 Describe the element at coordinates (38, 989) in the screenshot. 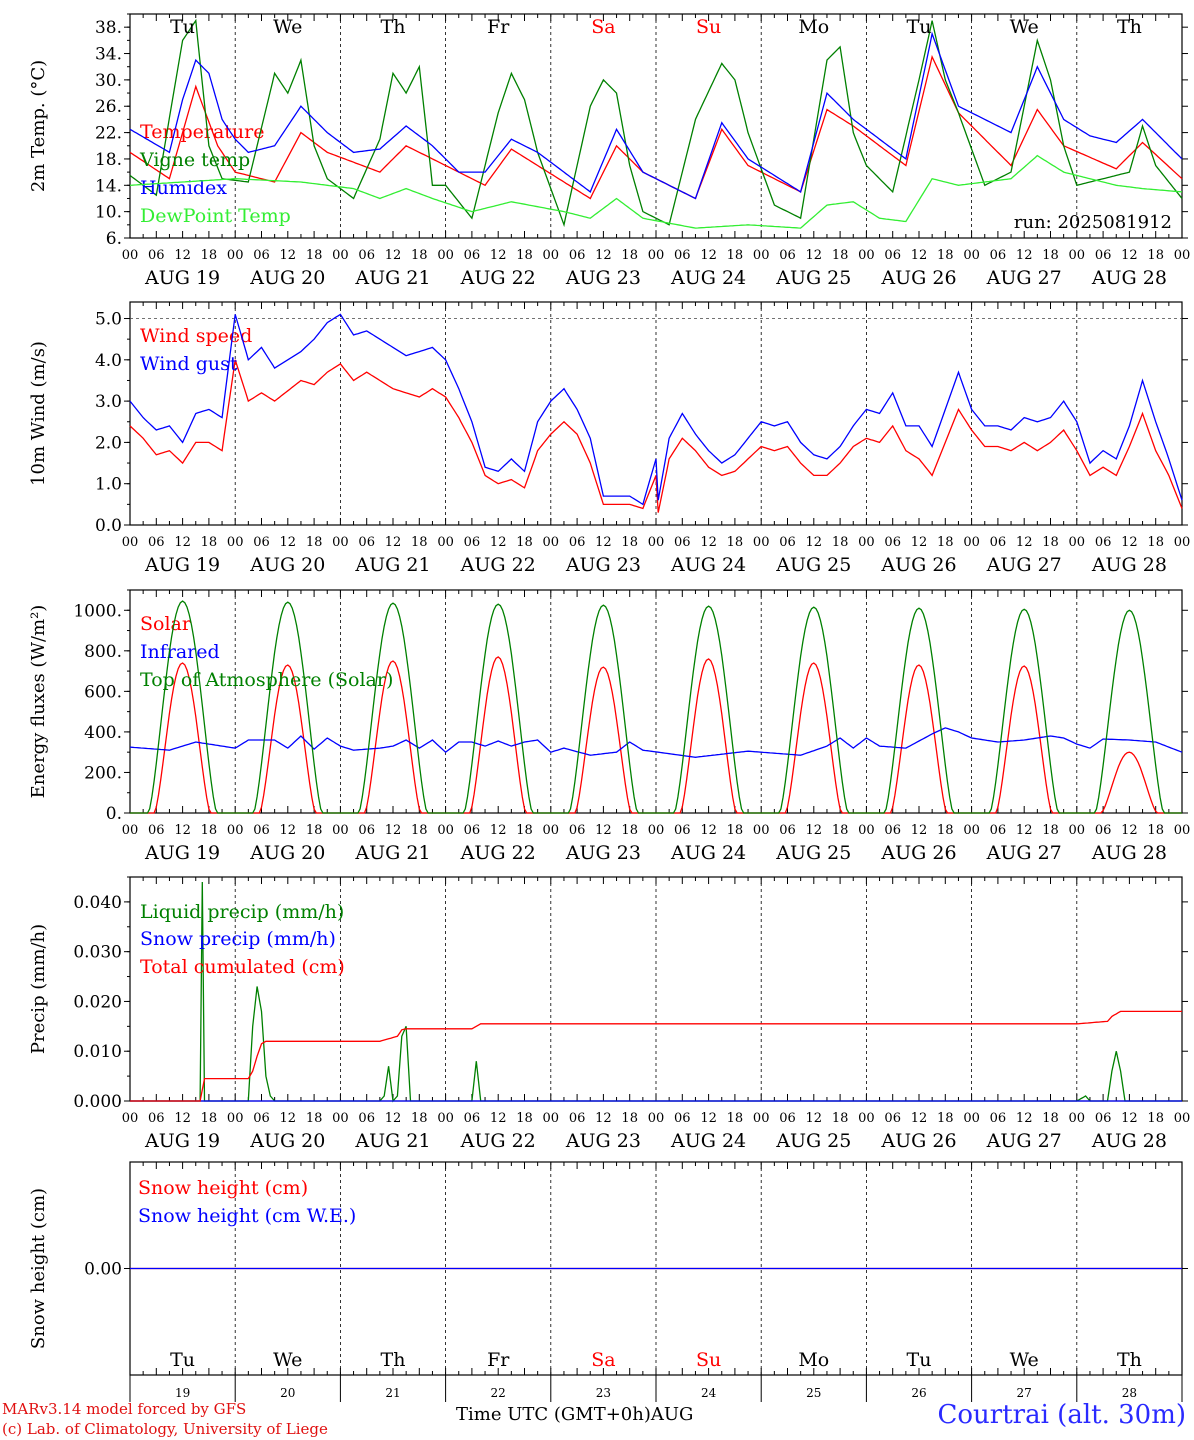

I see `y-axis-label: Precip (mm/h)` at that location.